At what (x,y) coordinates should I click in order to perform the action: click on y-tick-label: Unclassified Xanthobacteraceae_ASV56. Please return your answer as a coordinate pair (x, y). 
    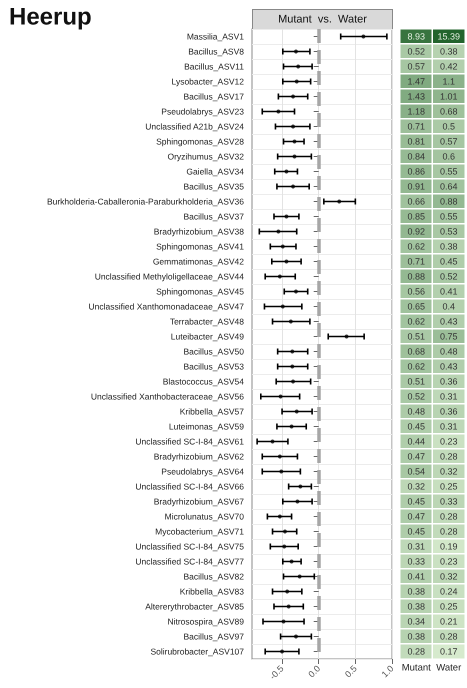
    Looking at the image, I should click on (167, 397).